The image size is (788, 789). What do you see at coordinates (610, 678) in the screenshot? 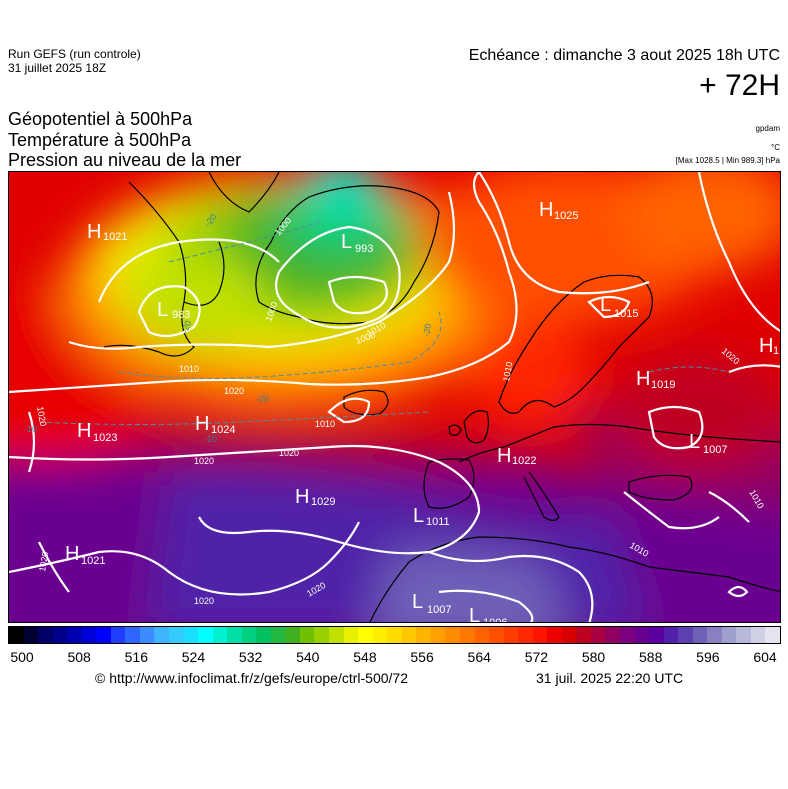
I see `timestamp: 31 juil. 2025 22:20 UTC` at bounding box center [610, 678].